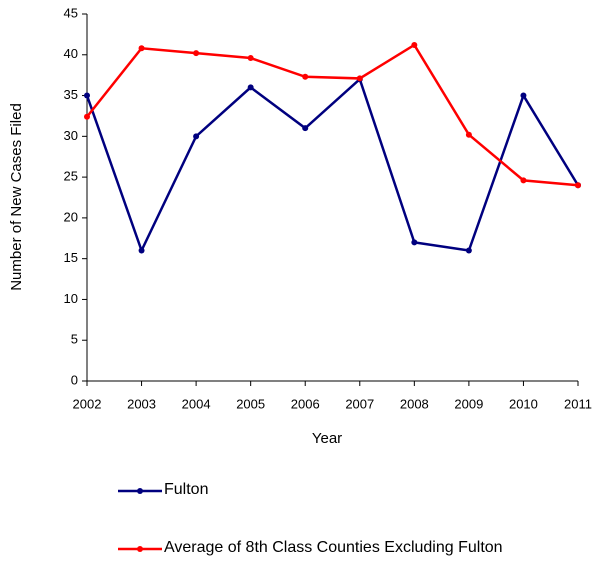 The image size is (598, 584). Describe the element at coordinates (250, 403) in the screenshot. I see `x-tick-label: 2005` at that location.